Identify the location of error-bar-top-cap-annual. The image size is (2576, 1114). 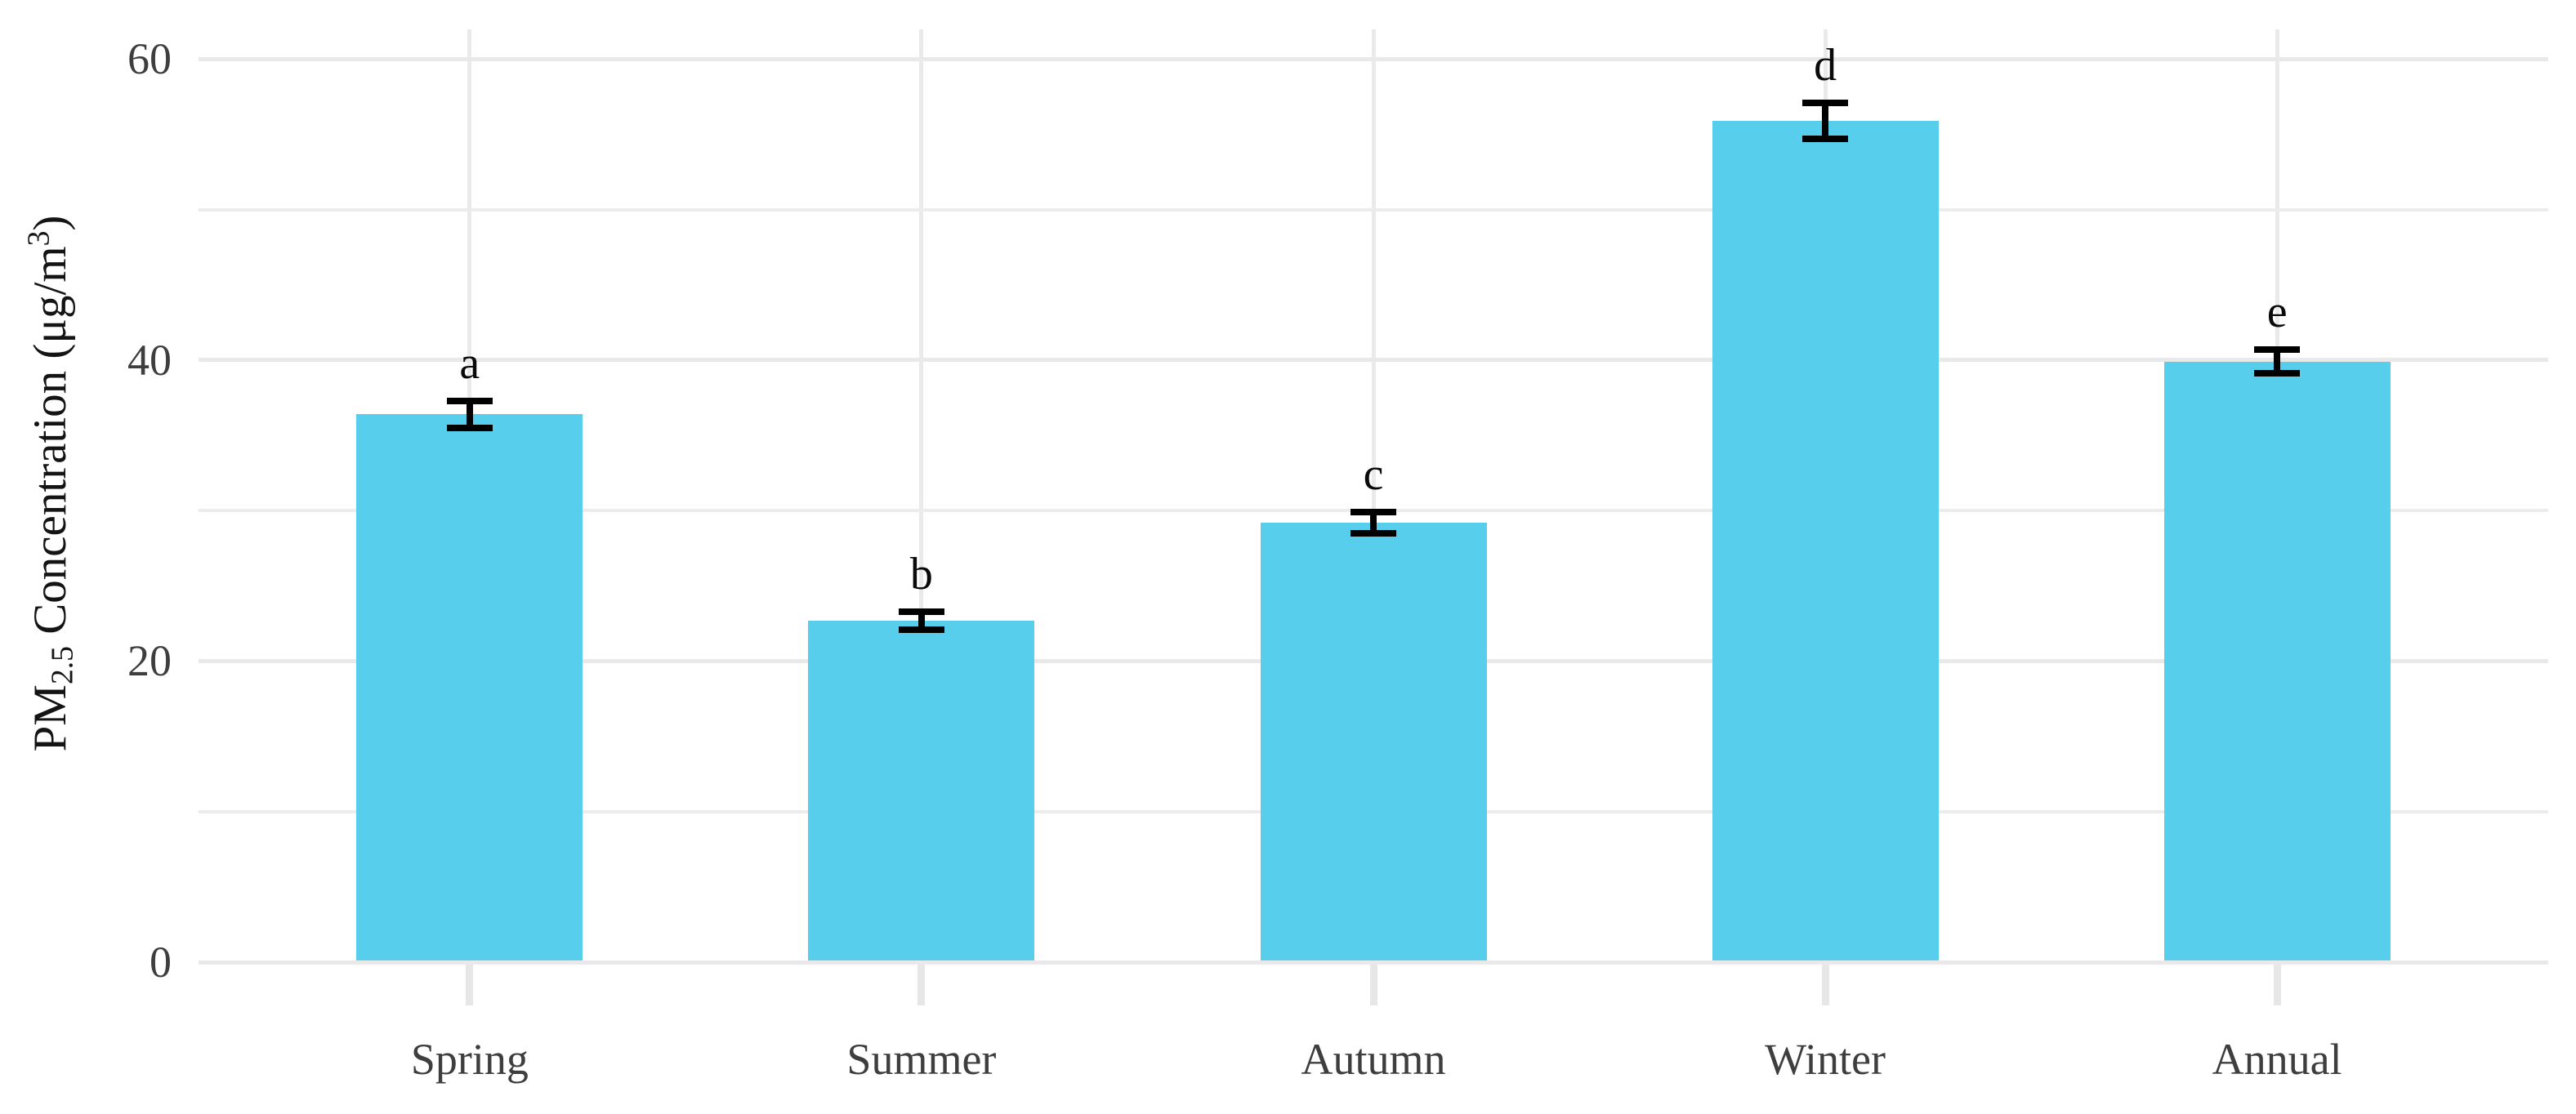
(2278, 349).